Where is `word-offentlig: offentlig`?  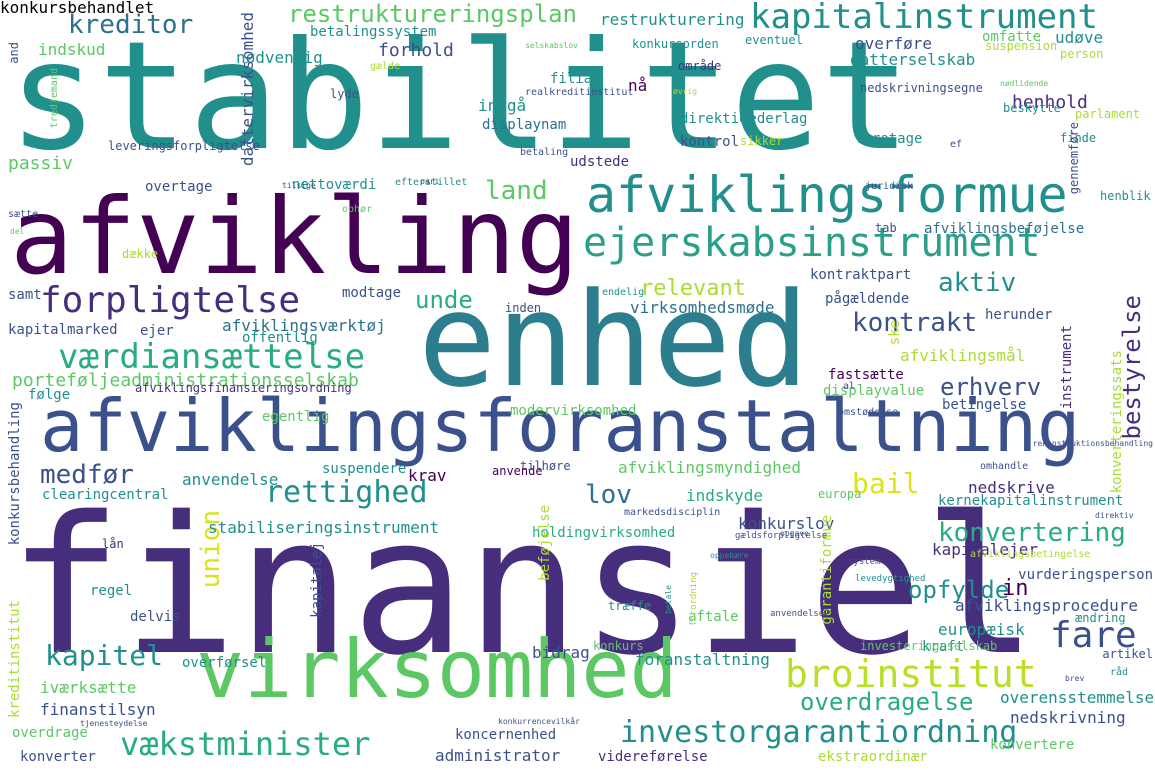
word-offentlig: offentlig is located at coordinates (280, 338).